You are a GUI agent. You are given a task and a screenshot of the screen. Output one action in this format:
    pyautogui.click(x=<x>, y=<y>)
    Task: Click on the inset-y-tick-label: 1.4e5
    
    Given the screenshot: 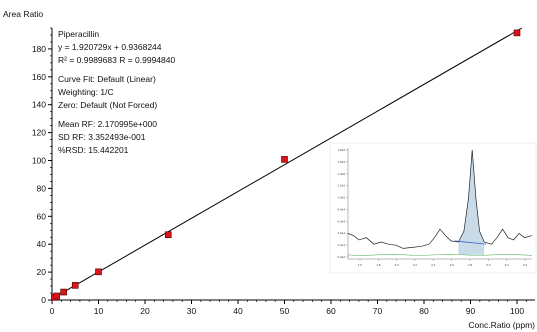 What is the action you would take?
    pyautogui.click(x=341, y=174)
    